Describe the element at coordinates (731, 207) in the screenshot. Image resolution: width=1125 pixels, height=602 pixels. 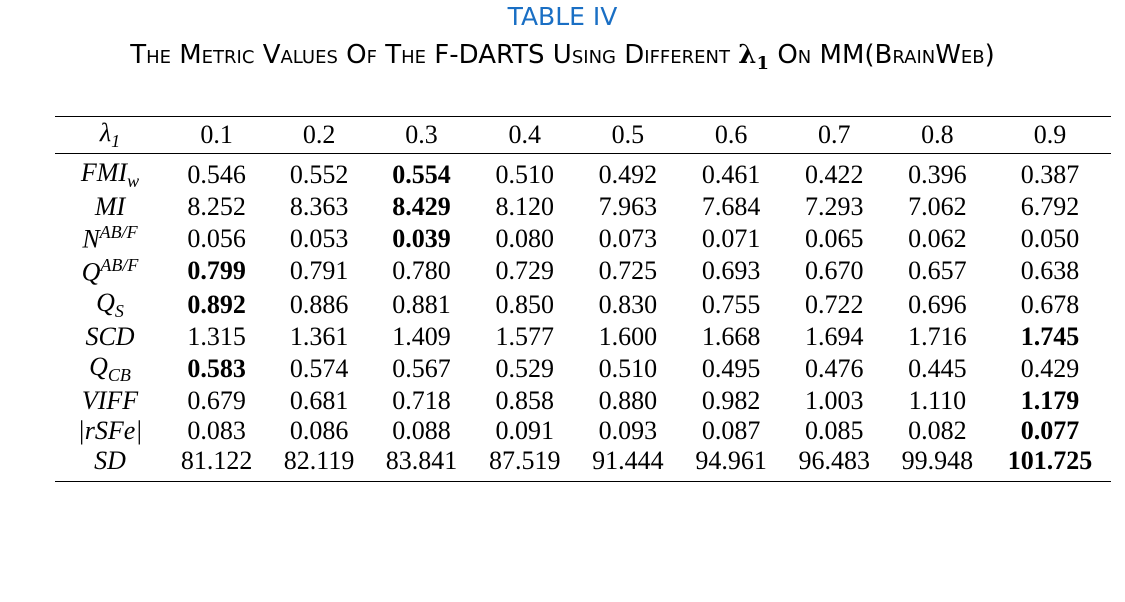
I see `value-cell: 7.684` at that location.